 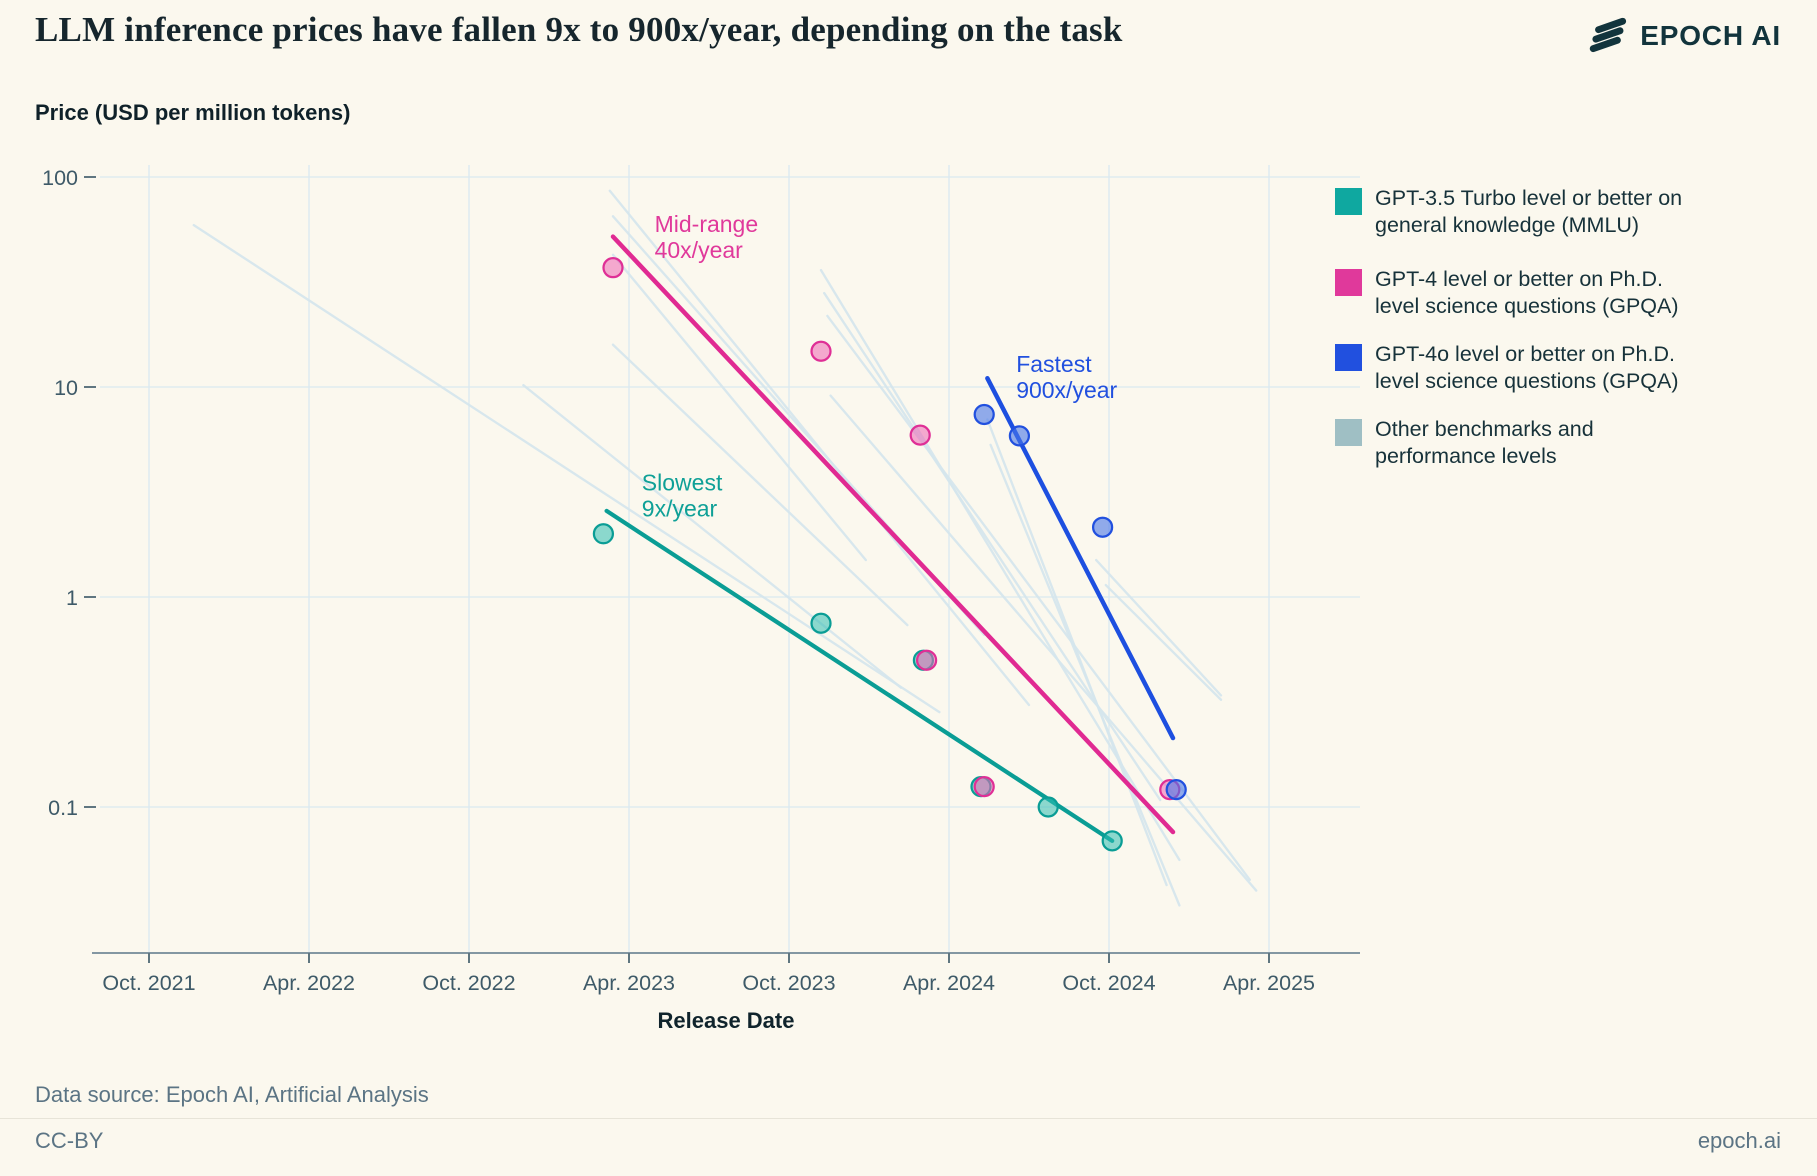 What do you see at coordinates (1608, 35) in the screenshot?
I see `epoch-logo-icon` at bounding box center [1608, 35].